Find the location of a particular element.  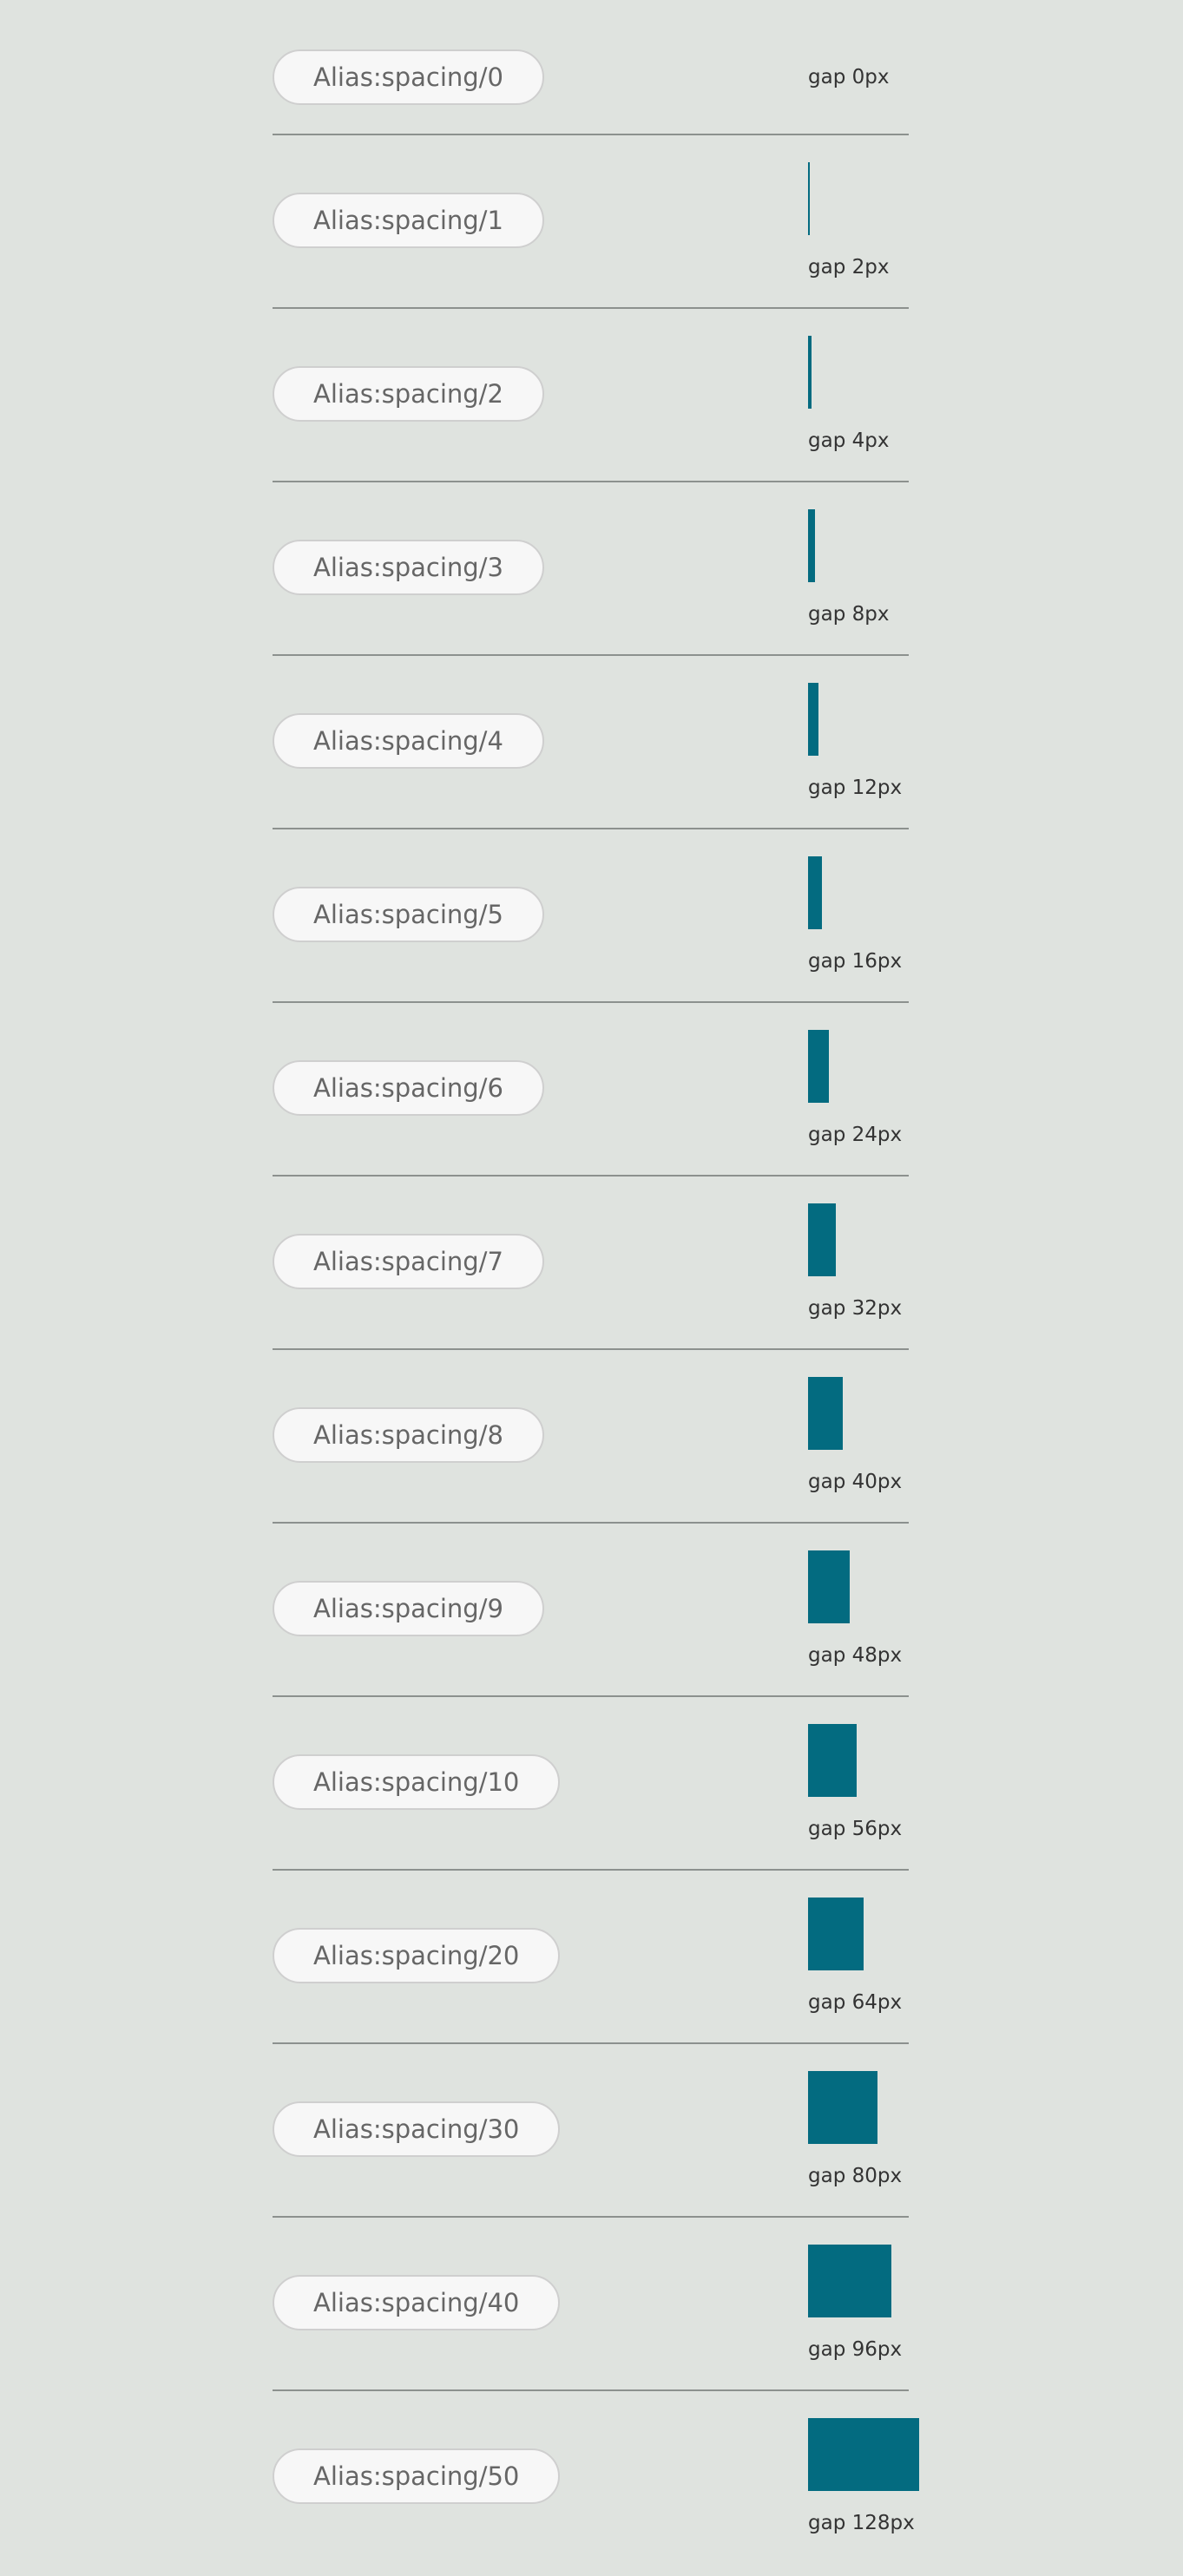

token-name: Alias:spacing/9 is located at coordinates (408, 1608).